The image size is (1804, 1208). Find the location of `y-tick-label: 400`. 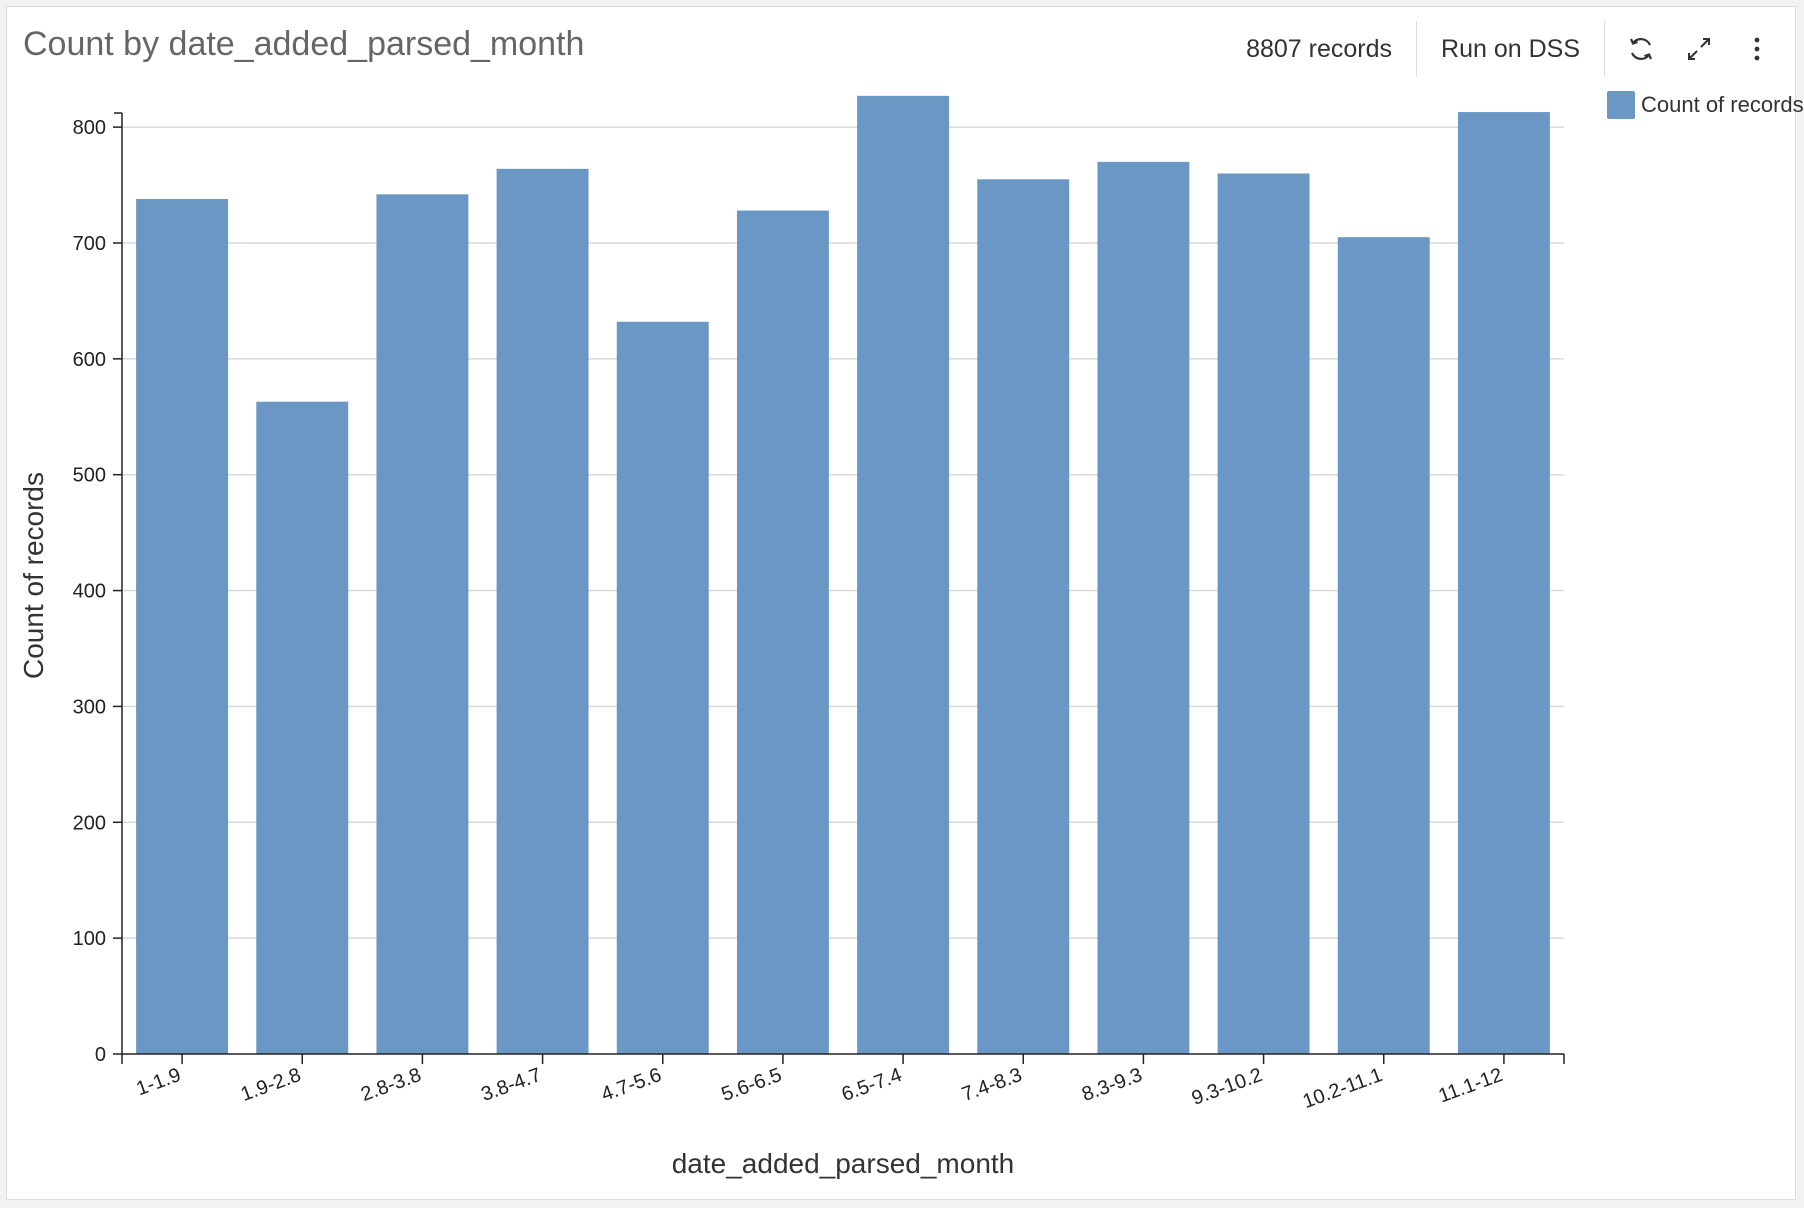

y-tick-label: 400 is located at coordinates (89, 592).